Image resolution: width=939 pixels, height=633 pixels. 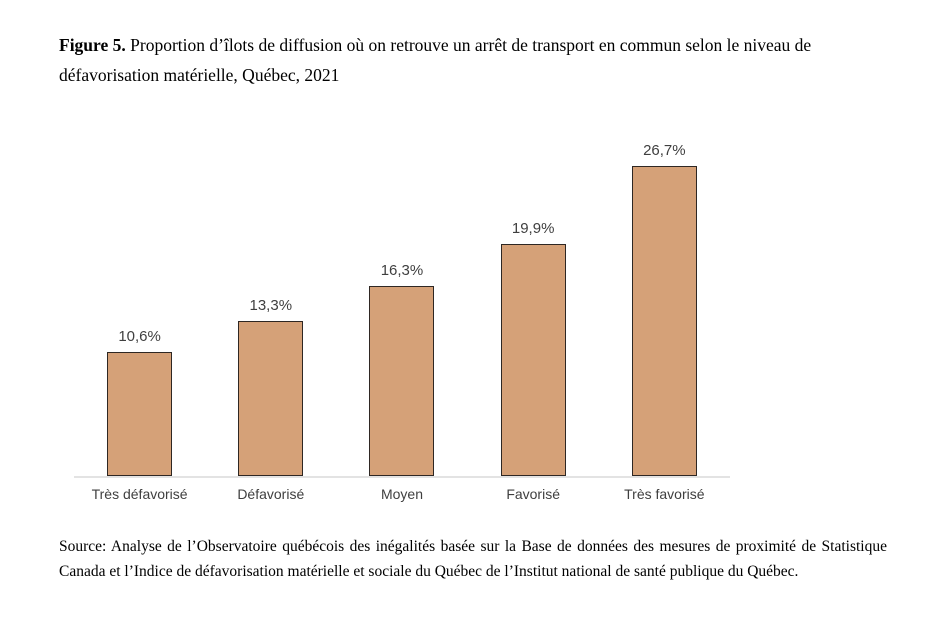 What do you see at coordinates (664, 494) in the screenshot?
I see `x-axis-label: Très favorisé` at bounding box center [664, 494].